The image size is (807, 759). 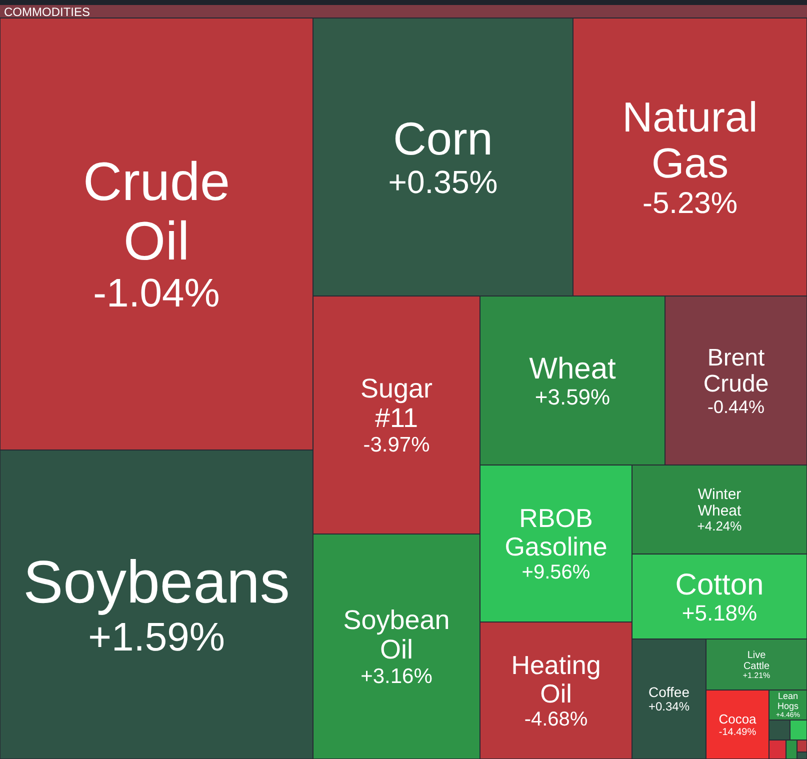 What do you see at coordinates (690, 203) in the screenshot?
I see `data-label: -5.23%` at bounding box center [690, 203].